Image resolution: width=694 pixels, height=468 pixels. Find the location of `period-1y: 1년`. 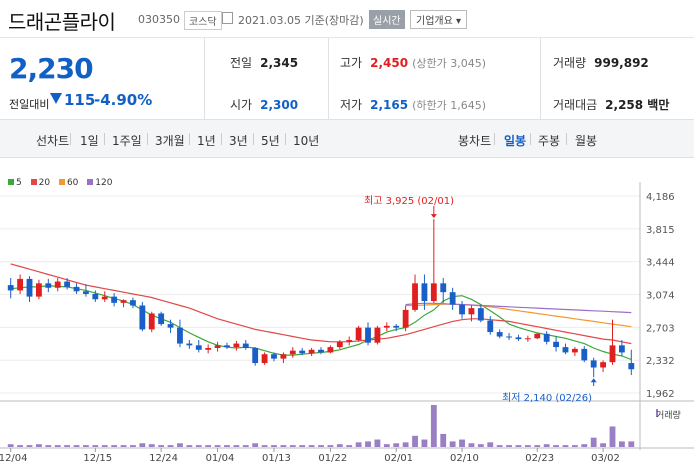

period-1y: 1년 is located at coordinates (206, 141).